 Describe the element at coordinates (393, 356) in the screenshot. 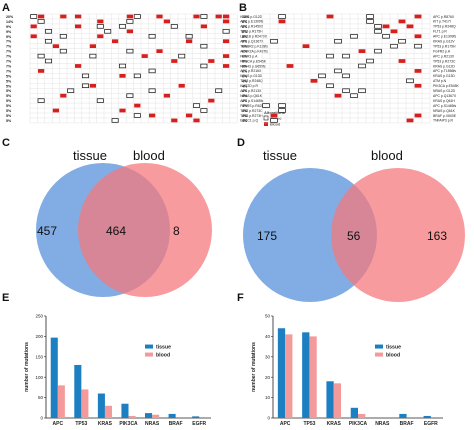

I see `legend-label-blood: blood` at that location.